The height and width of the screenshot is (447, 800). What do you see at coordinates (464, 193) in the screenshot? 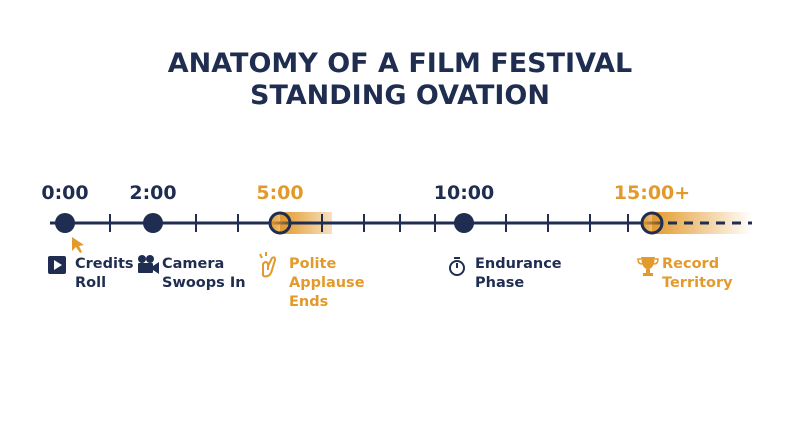
I see `time-label: 10:00` at bounding box center [464, 193].